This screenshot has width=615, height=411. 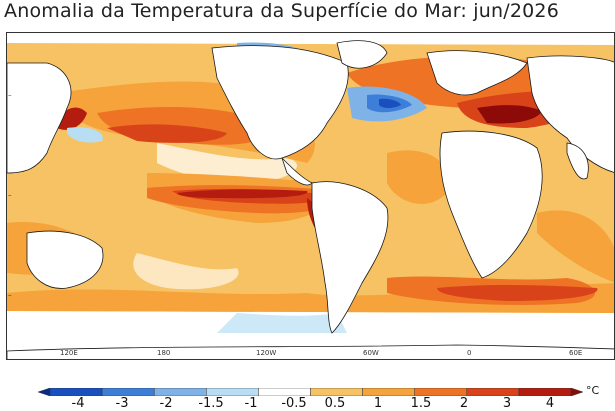 What do you see at coordinates (507, 403) in the screenshot?
I see `colorbar-label: 3` at bounding box center [507, 403].